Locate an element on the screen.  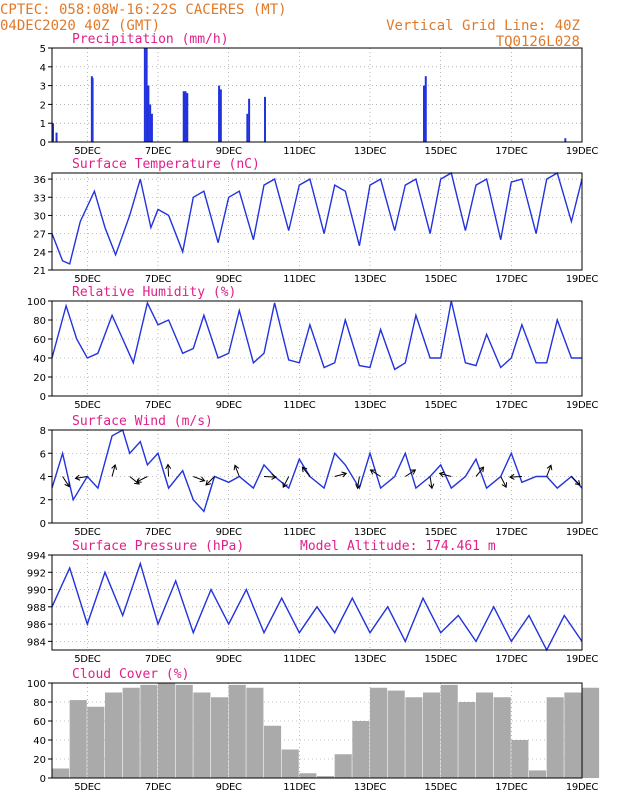
y-tick-label: 5 is located at coordinates (43, 49).